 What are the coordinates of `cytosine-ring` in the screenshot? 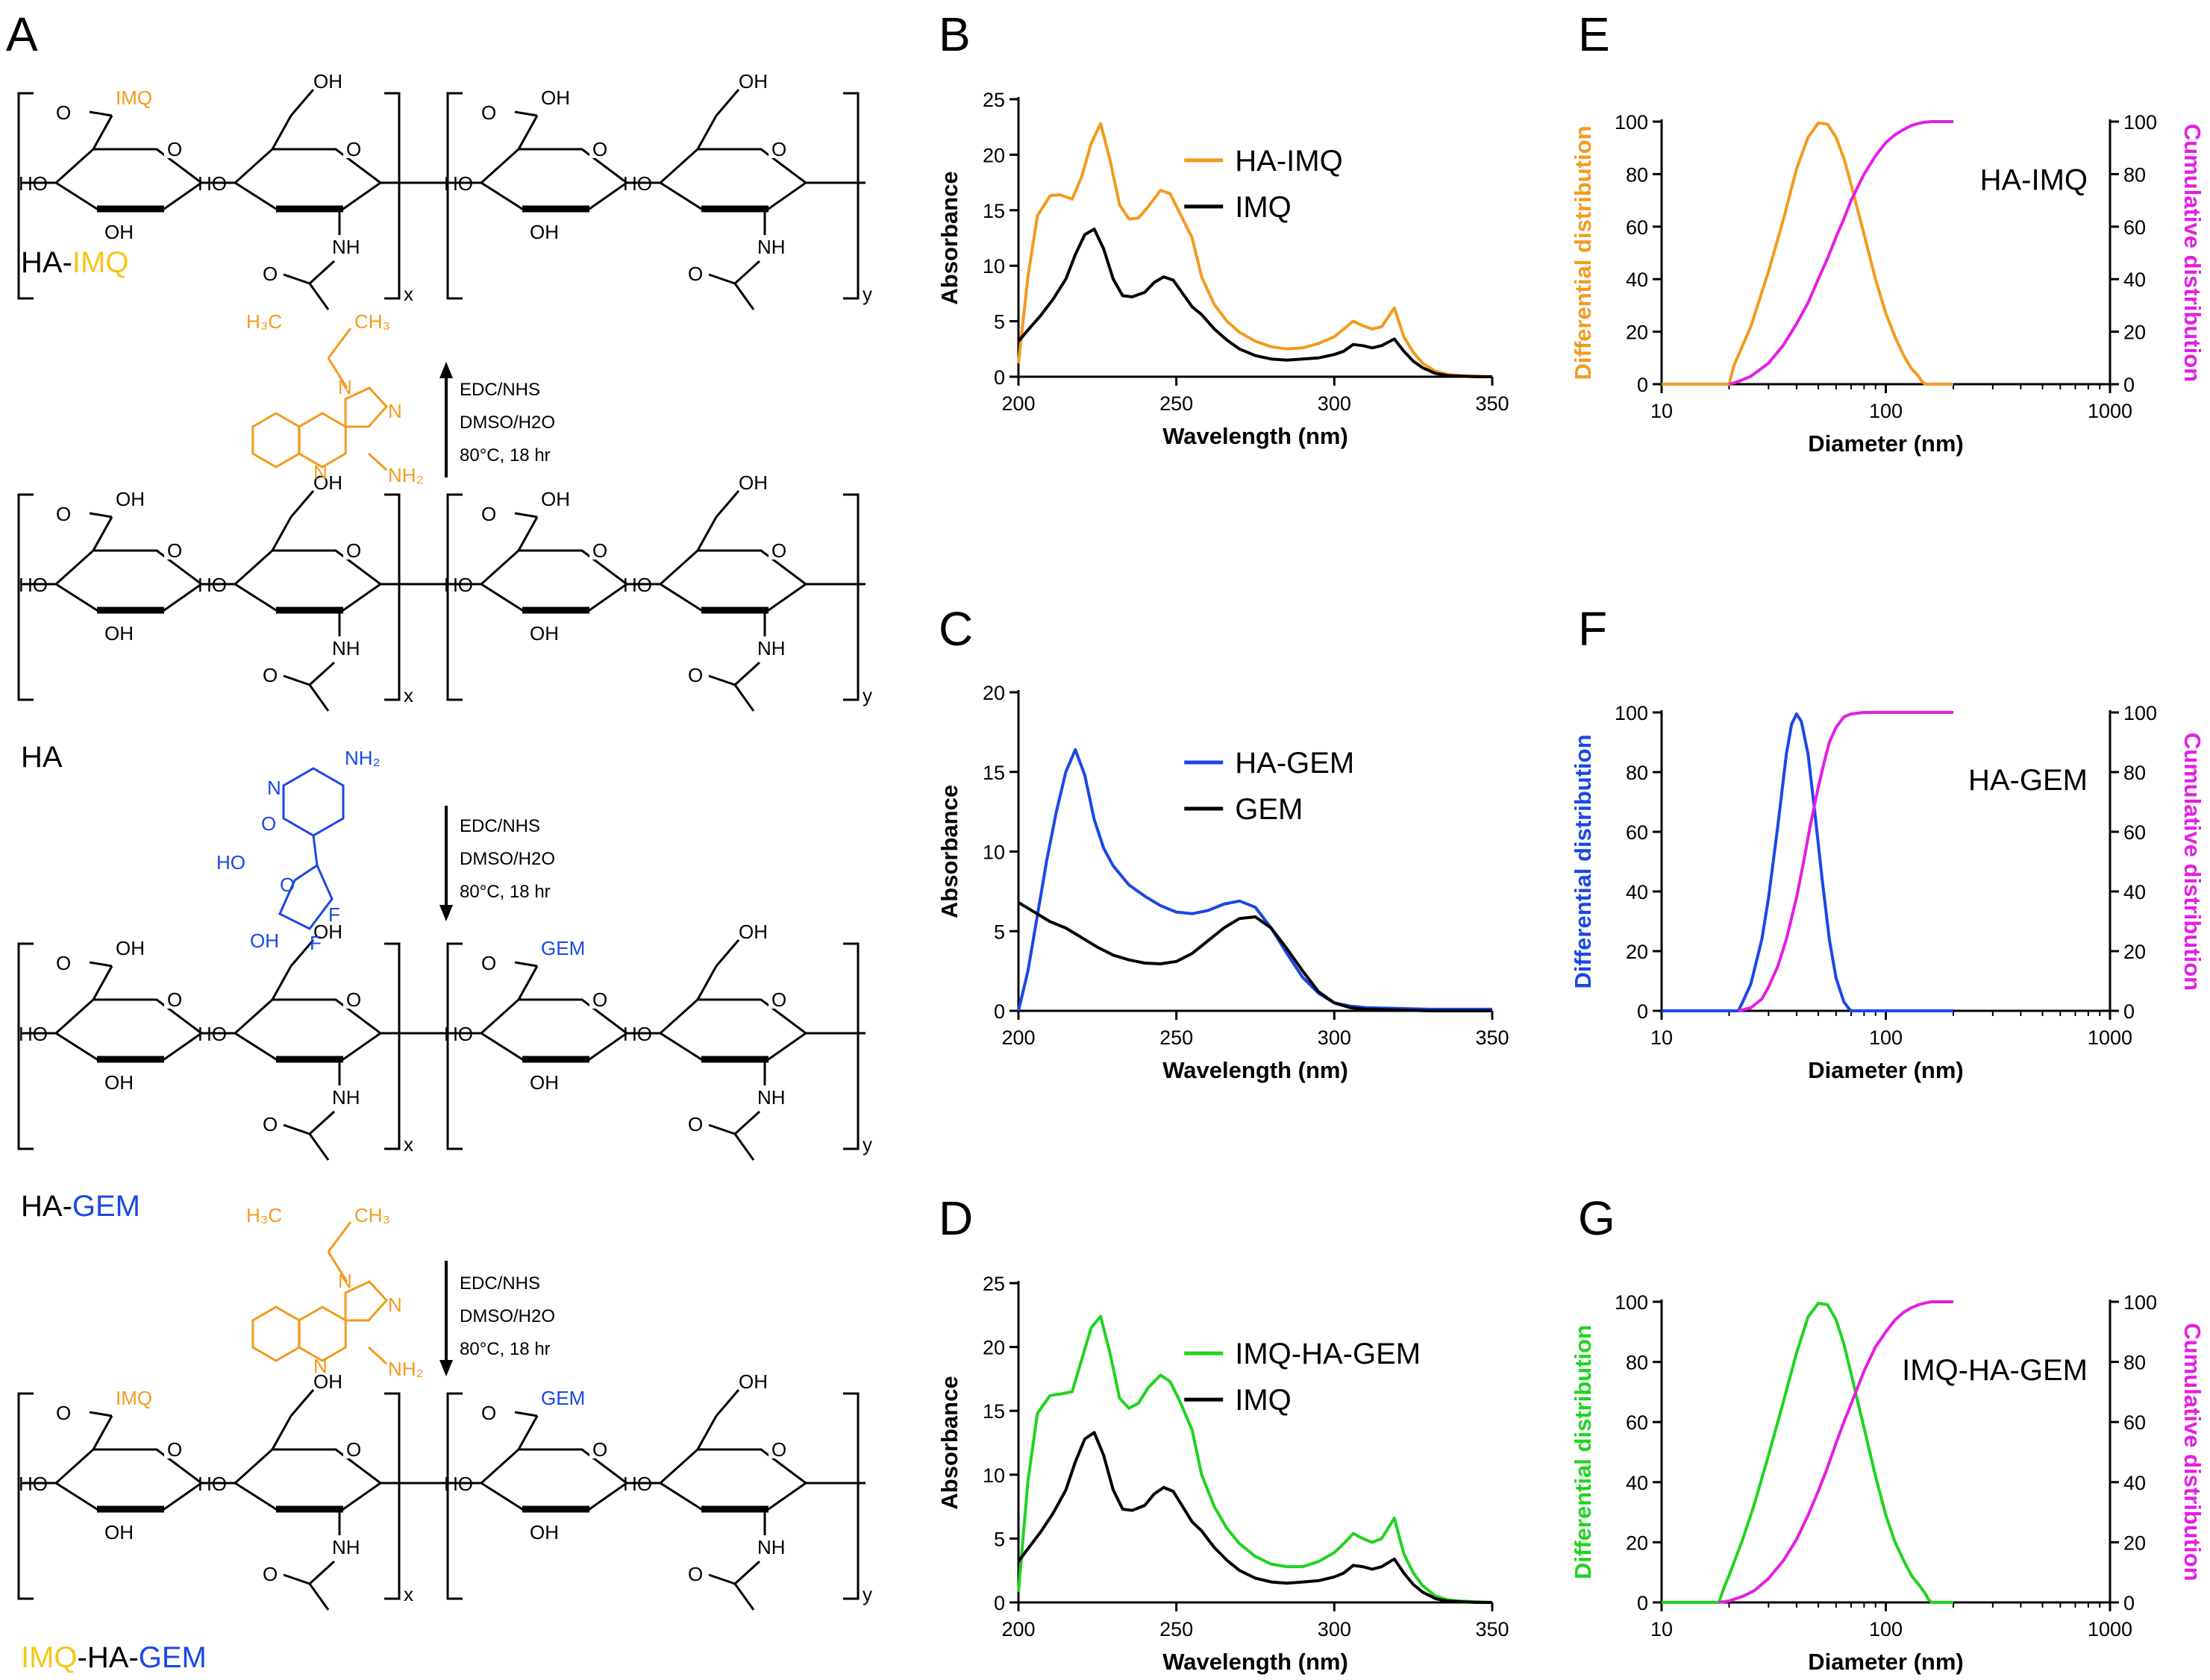 It's located at (313, 802).